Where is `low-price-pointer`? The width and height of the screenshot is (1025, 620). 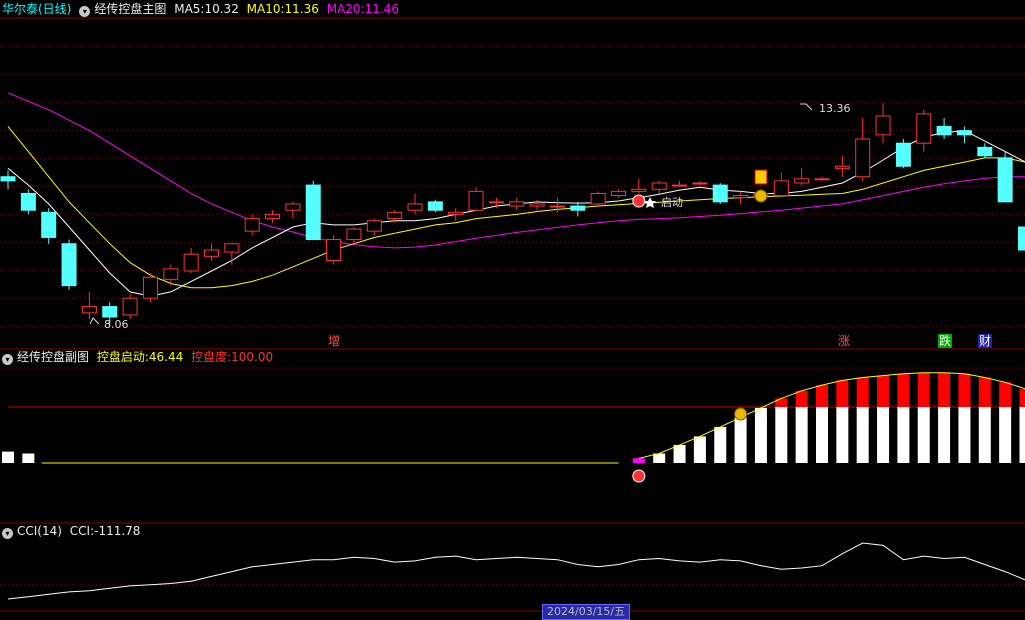 low-price-pointer is located at coordinates (94, 321).